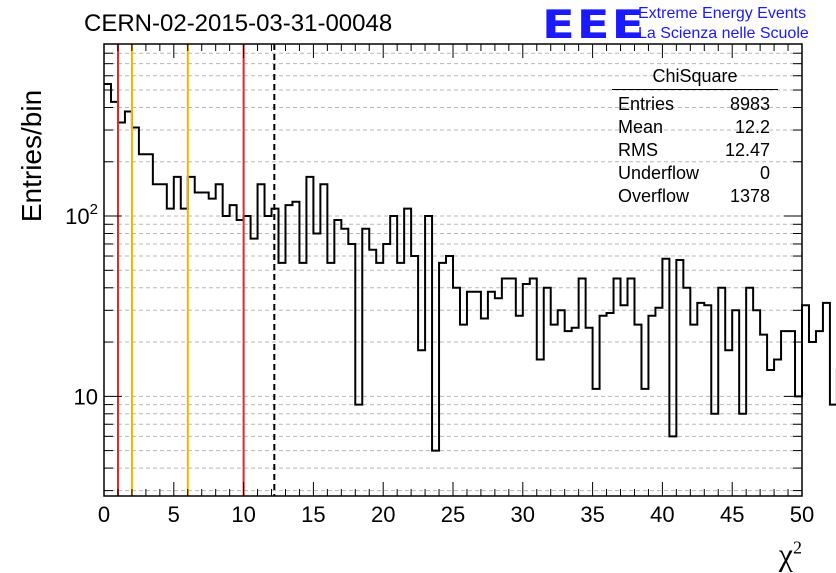 The width and height of the screenshot is (836, 573). I want to click on logo-line-1: Extreme Energy Events, so click(723, 14).